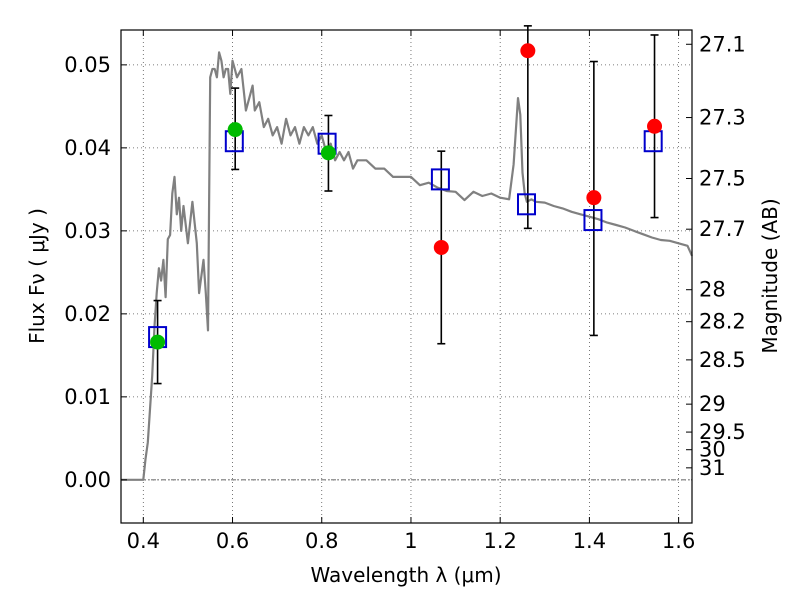 The image size is (800, 600). What do you see at coordinates (87, 65) in the screenshot?
I see `y-tick-label: 0.05` at bounding box center [87, 65].